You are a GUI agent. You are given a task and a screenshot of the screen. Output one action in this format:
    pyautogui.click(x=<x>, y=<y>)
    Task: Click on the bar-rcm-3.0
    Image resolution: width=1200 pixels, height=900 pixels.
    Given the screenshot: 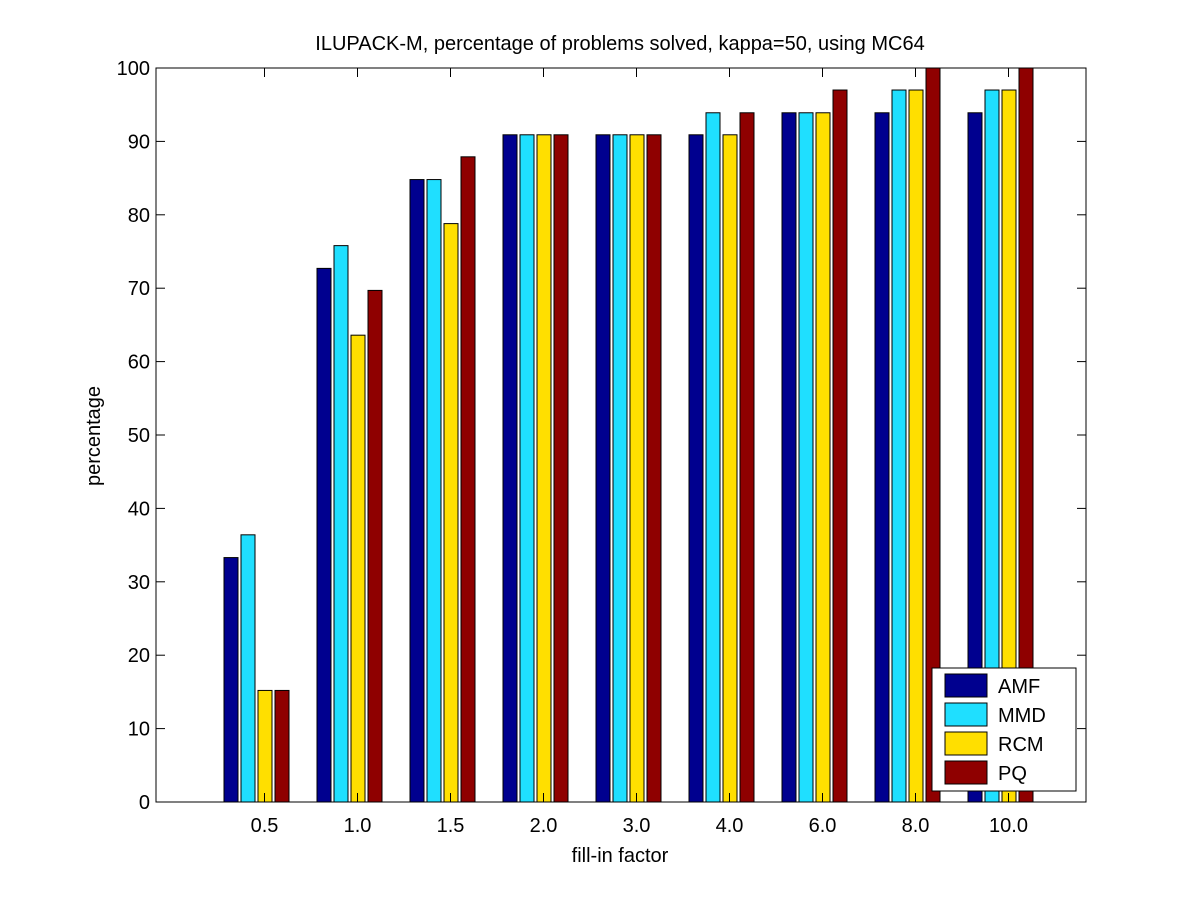 What is the action you would take?
    pyautogui.click(x=637, y=468)
    